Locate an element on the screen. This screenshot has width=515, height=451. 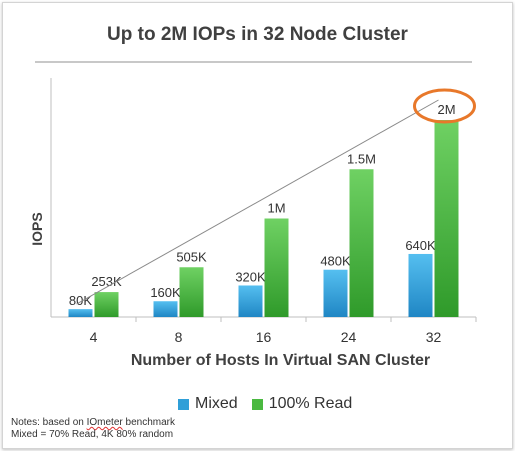
legend: Mixed 100% Read is located at coordinates (272, 404).